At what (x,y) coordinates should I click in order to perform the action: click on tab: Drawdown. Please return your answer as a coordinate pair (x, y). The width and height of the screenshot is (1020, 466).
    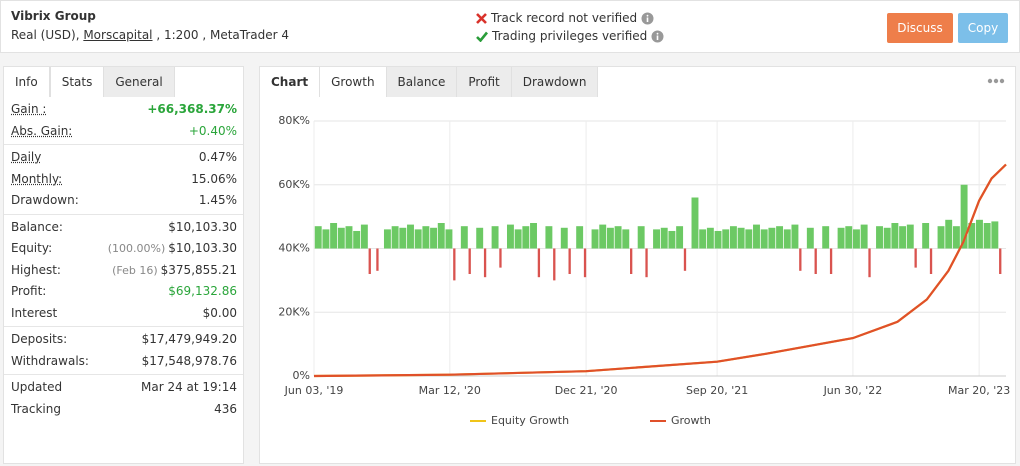
    Looking at the image, I should click on (555, 82).